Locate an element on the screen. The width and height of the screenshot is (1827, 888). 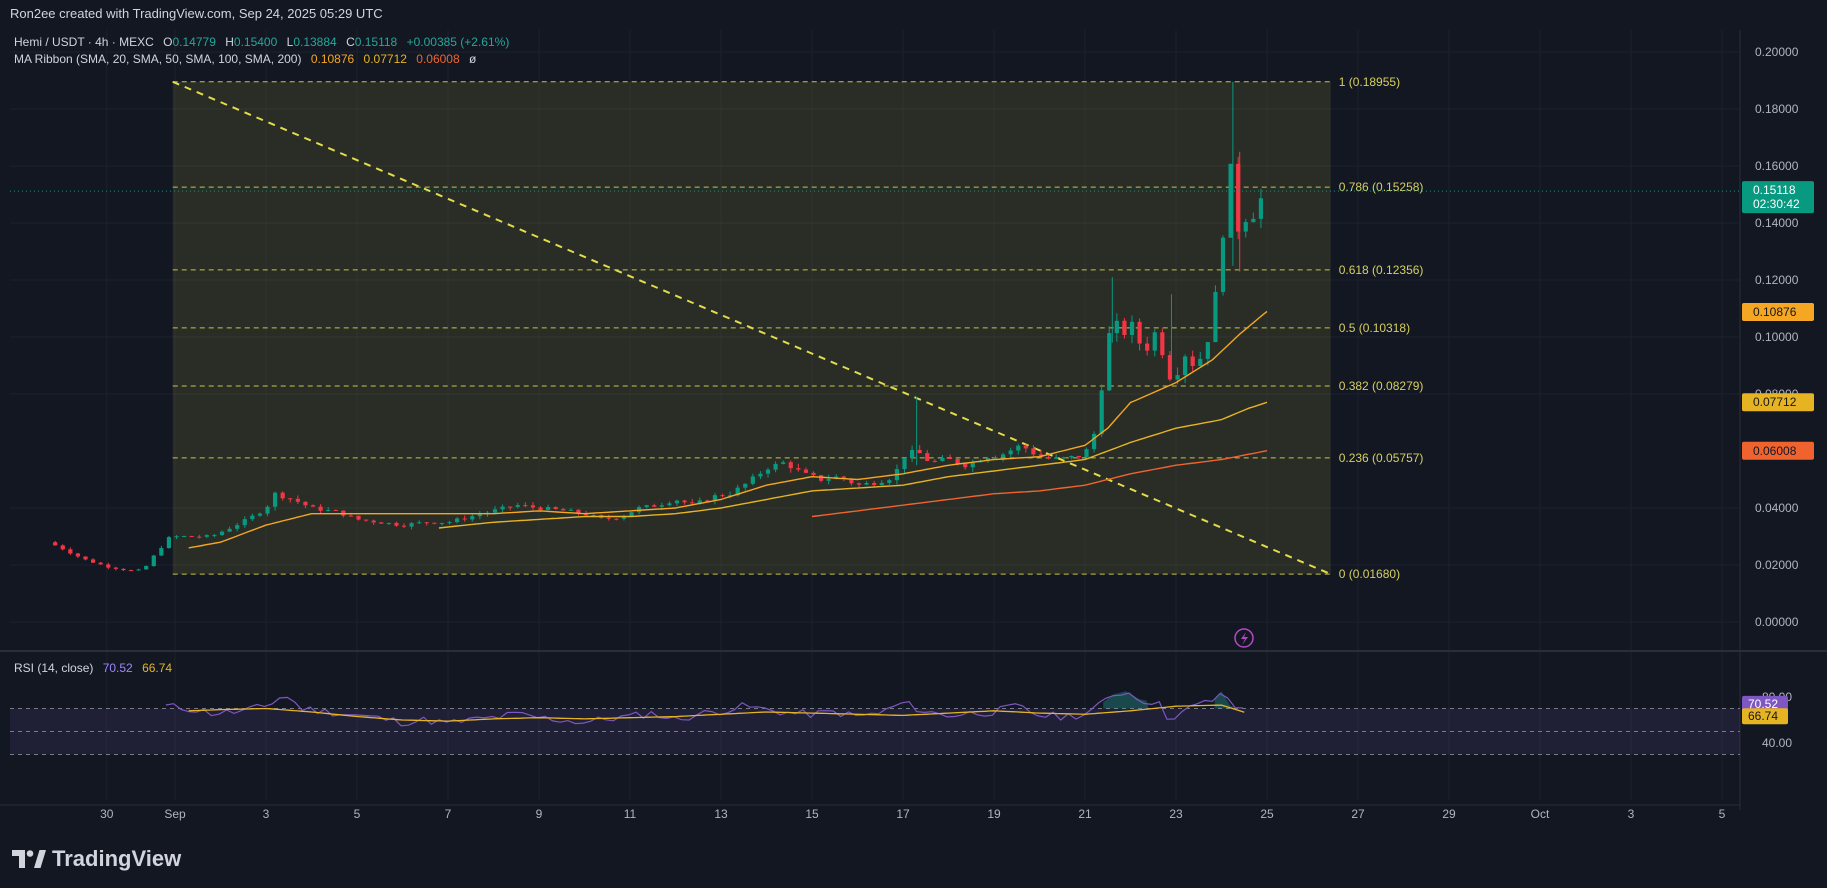
rsi-ma-line is located at coordinates (716, 713).